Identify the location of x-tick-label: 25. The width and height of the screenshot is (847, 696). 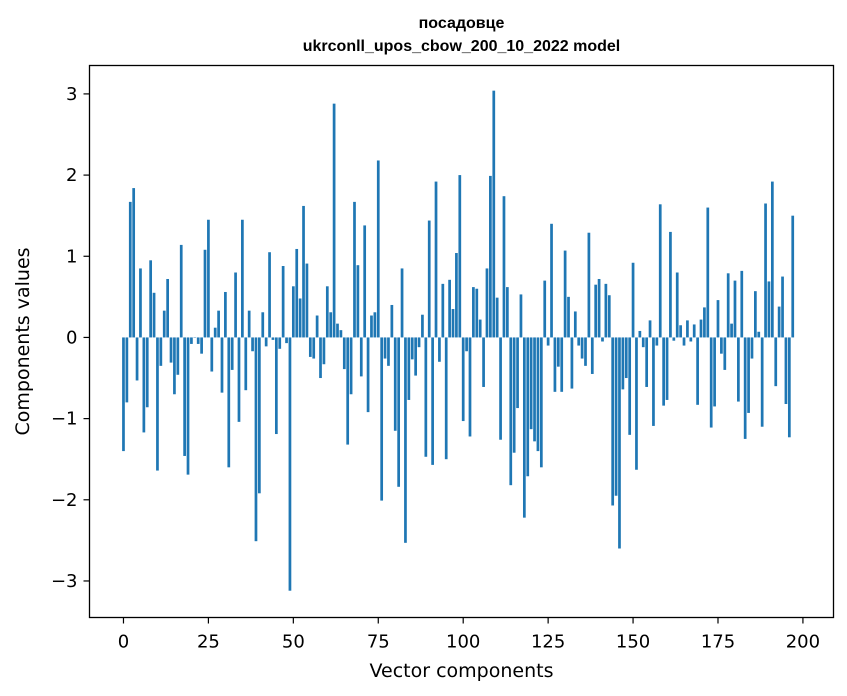
(208, 642).